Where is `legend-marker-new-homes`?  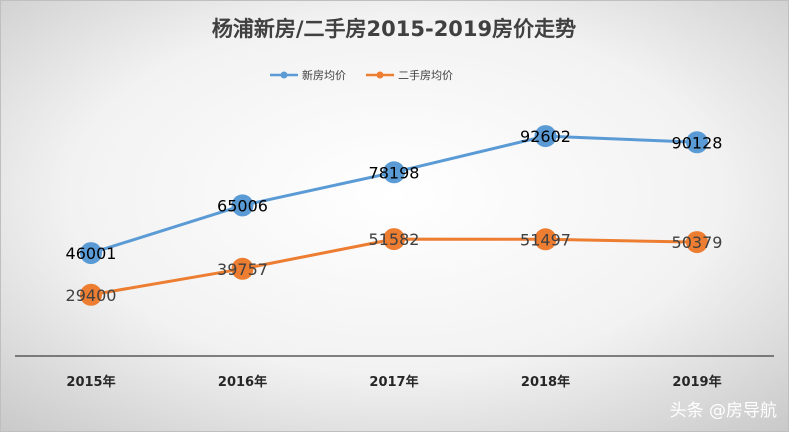
legend-marker-new-homes is located at coordinates (284, 75).